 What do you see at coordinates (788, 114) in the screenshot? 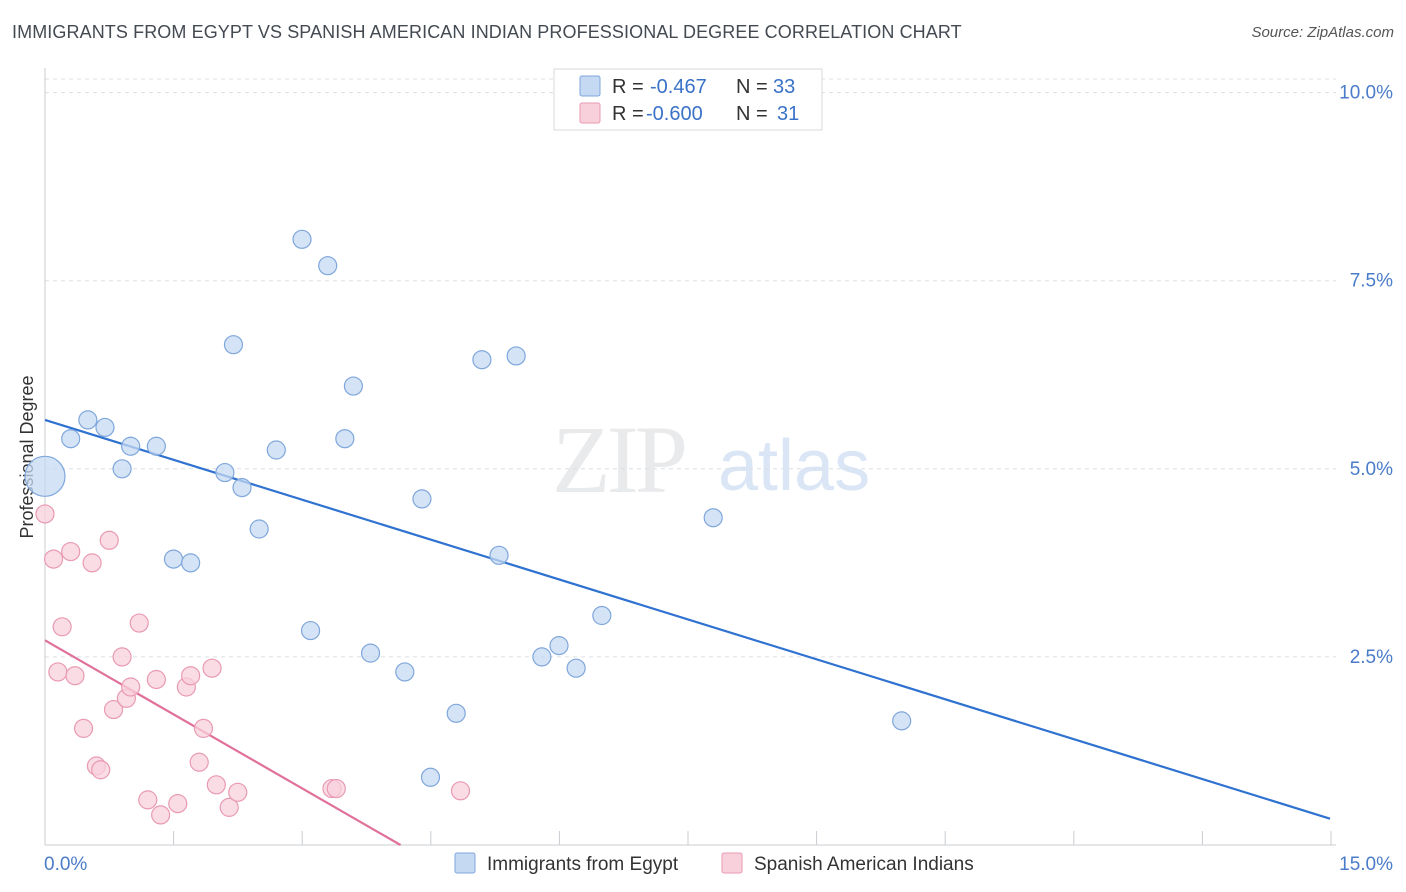
I see `stats-legend-n-value: 31` at bounding box center [788, 114].